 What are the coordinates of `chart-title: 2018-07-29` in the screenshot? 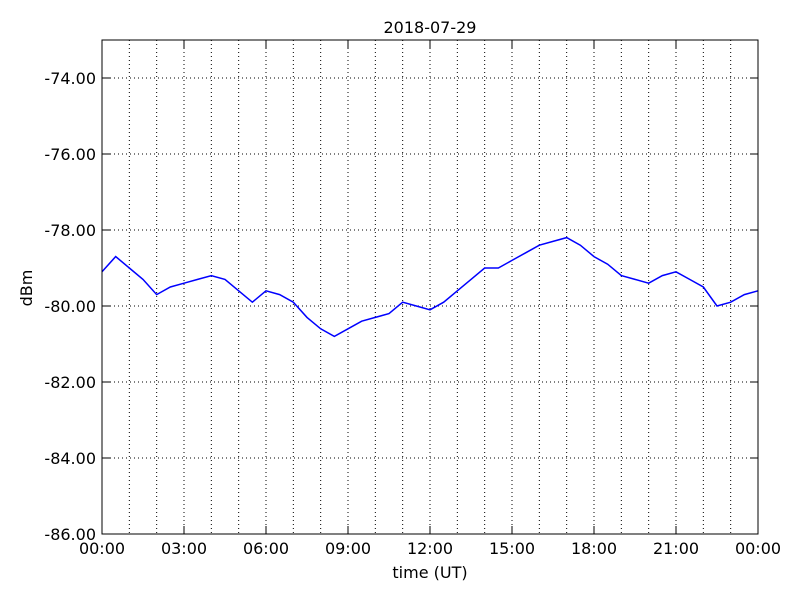 It's located at (430, 27).